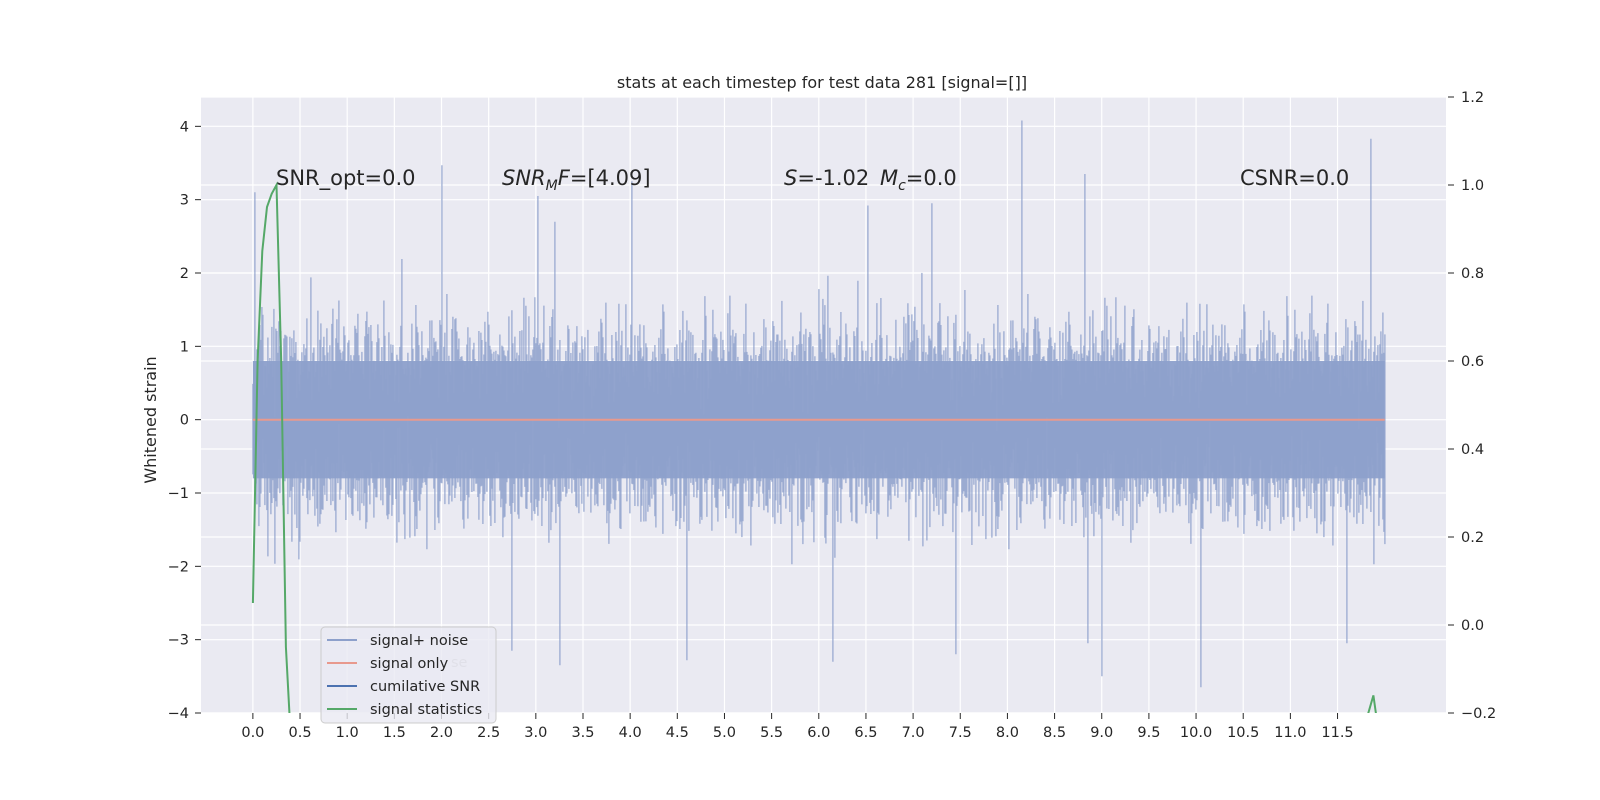 This screenshot has width=1600, height=800. I want to click on legend-box, so click(408, 675).